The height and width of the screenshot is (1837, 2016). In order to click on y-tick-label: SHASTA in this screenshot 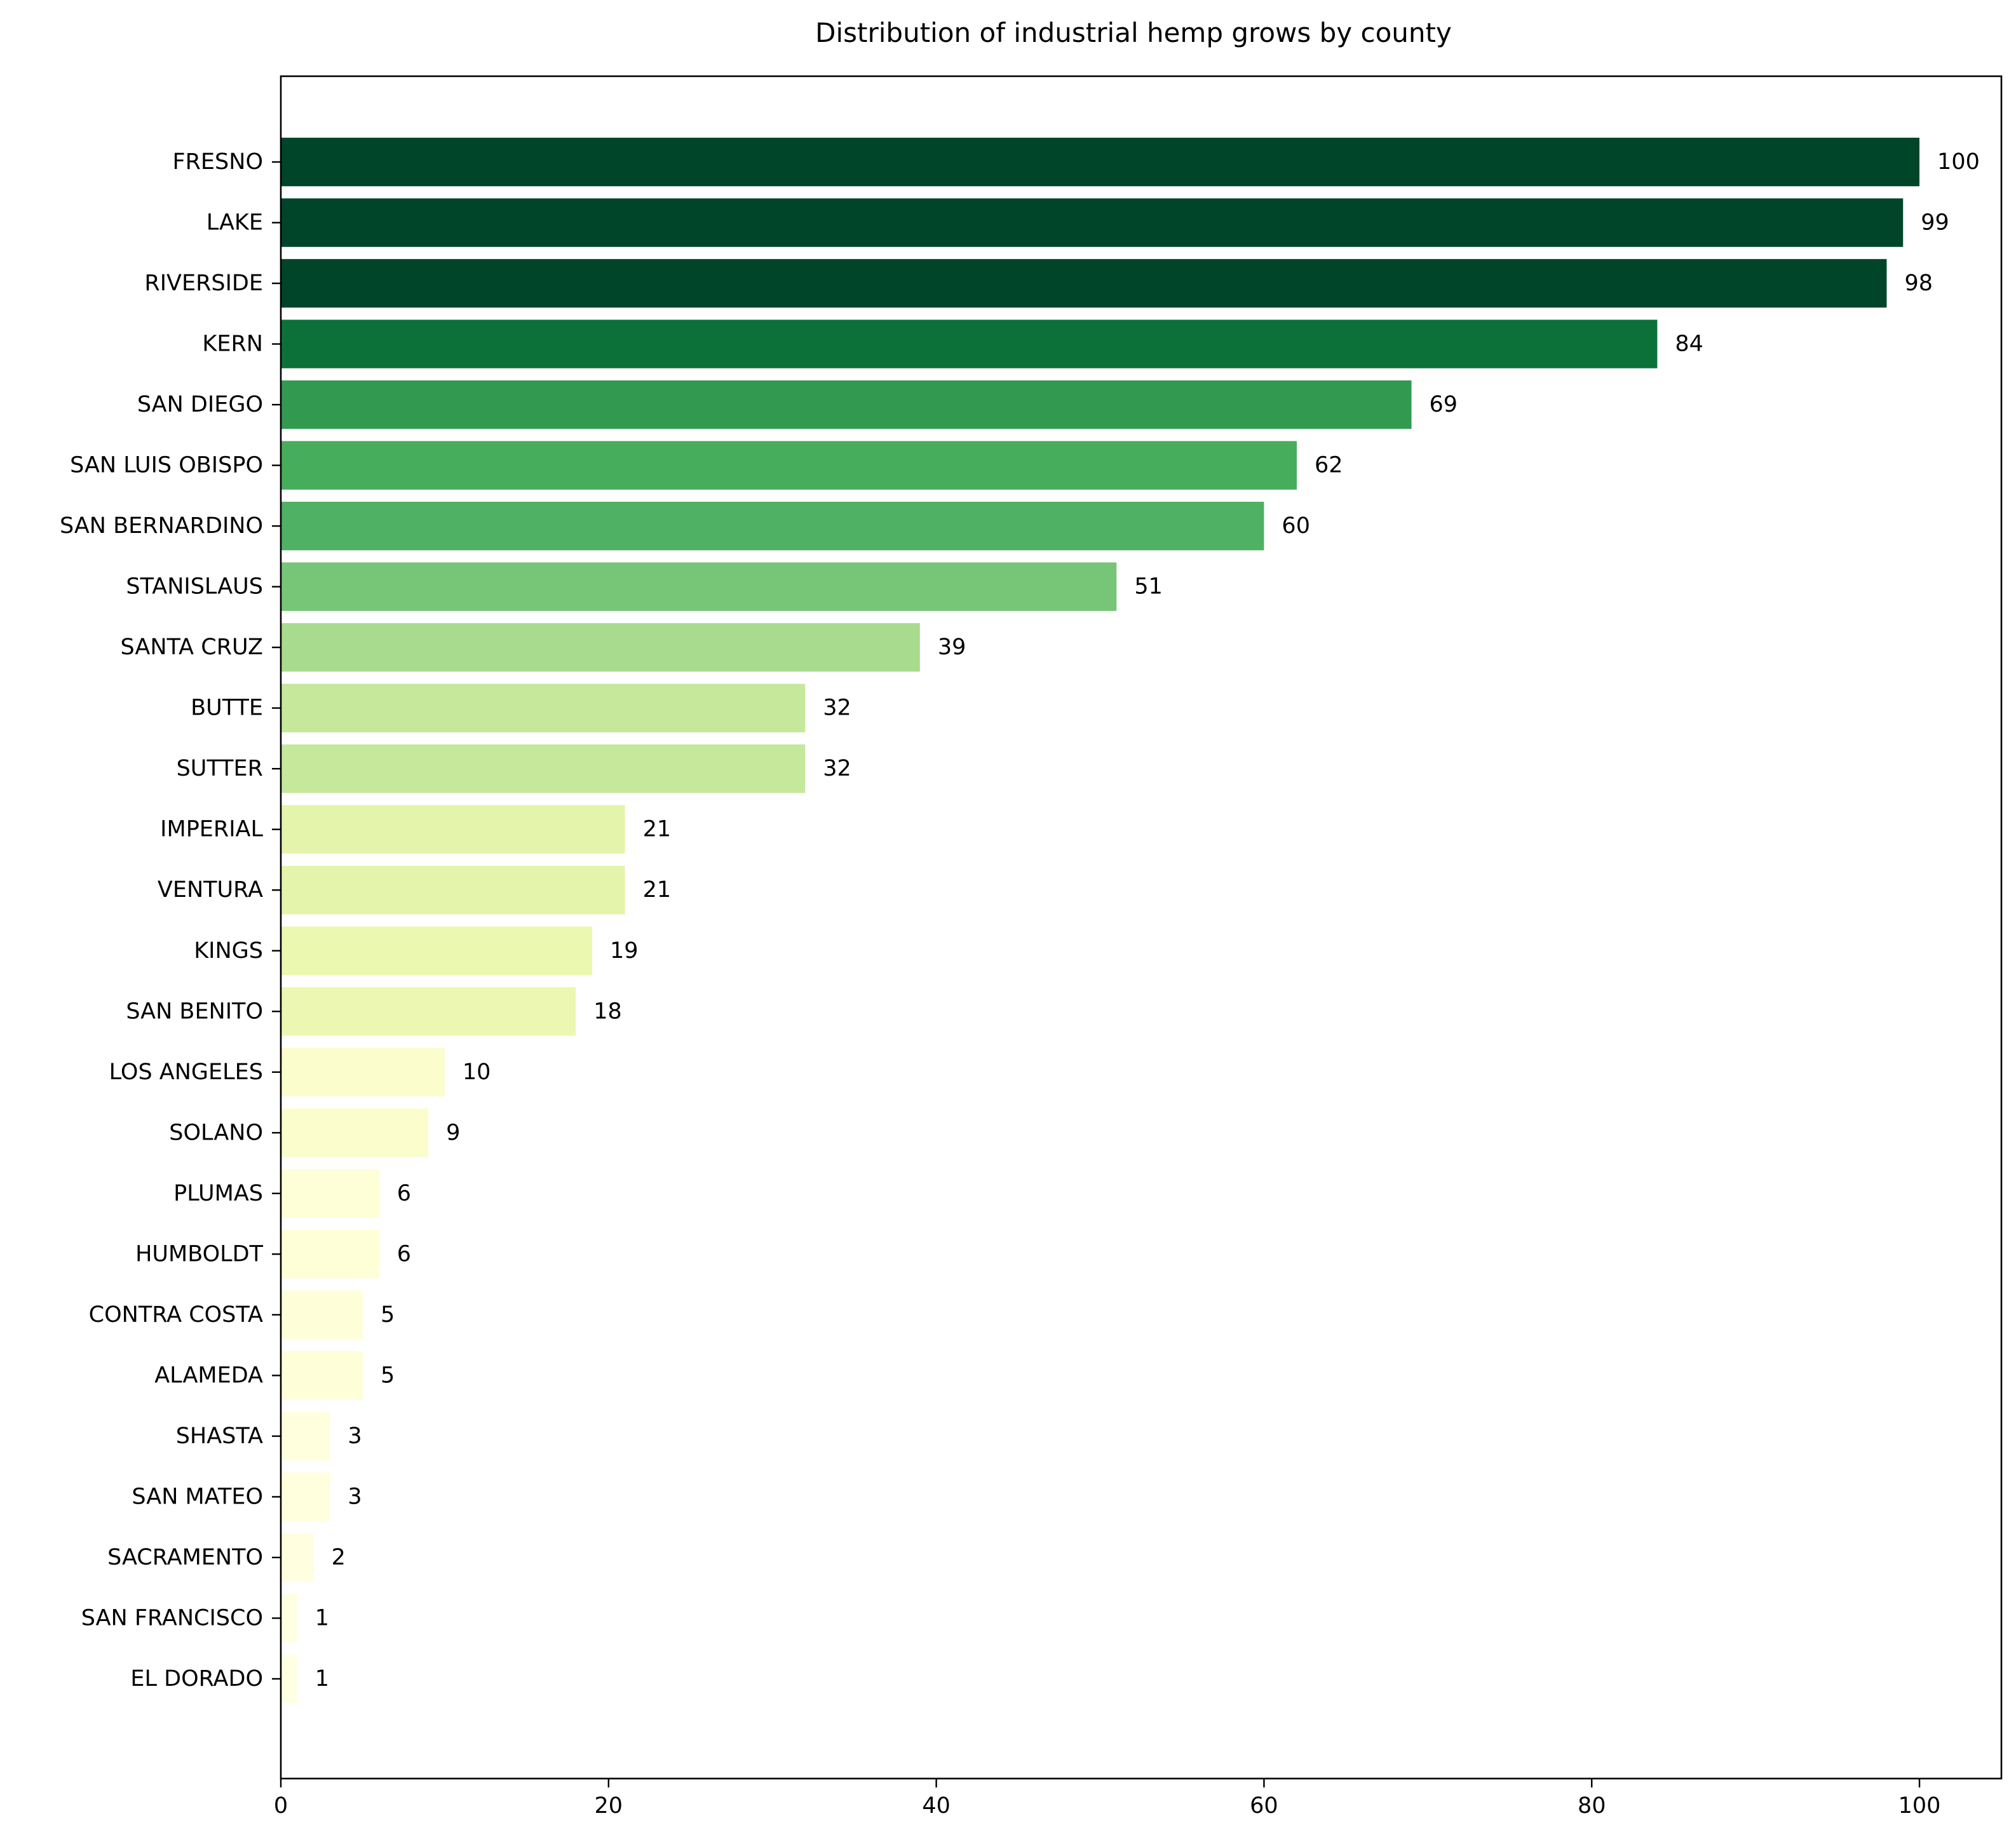, I will do `click(219, 1436)`.